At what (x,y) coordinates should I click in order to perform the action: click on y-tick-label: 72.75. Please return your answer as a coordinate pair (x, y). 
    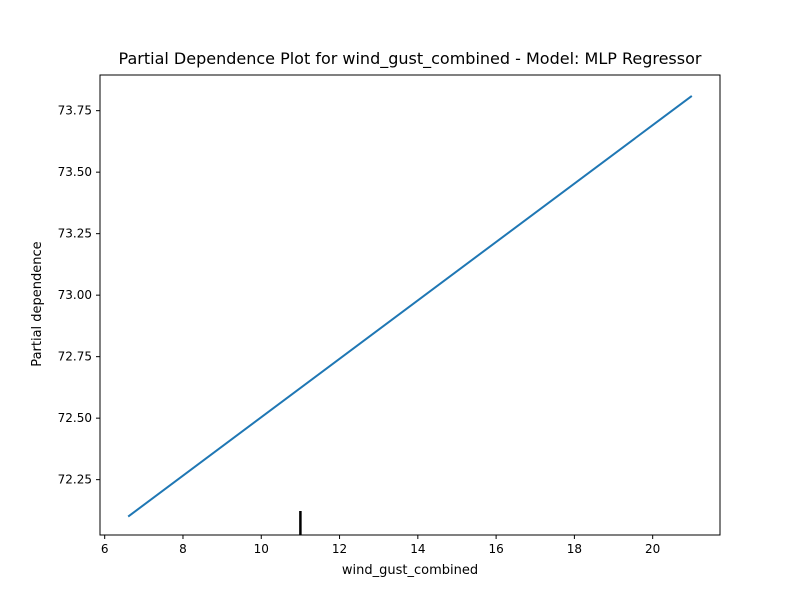
    Looking at the image, I should click on (75, 357).